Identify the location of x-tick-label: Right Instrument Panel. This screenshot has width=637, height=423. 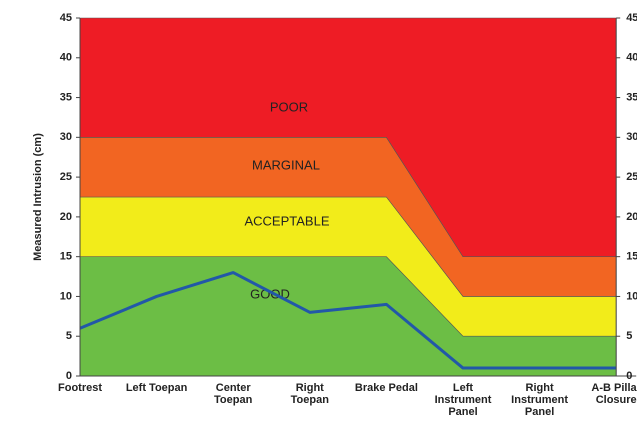
(540, 400).